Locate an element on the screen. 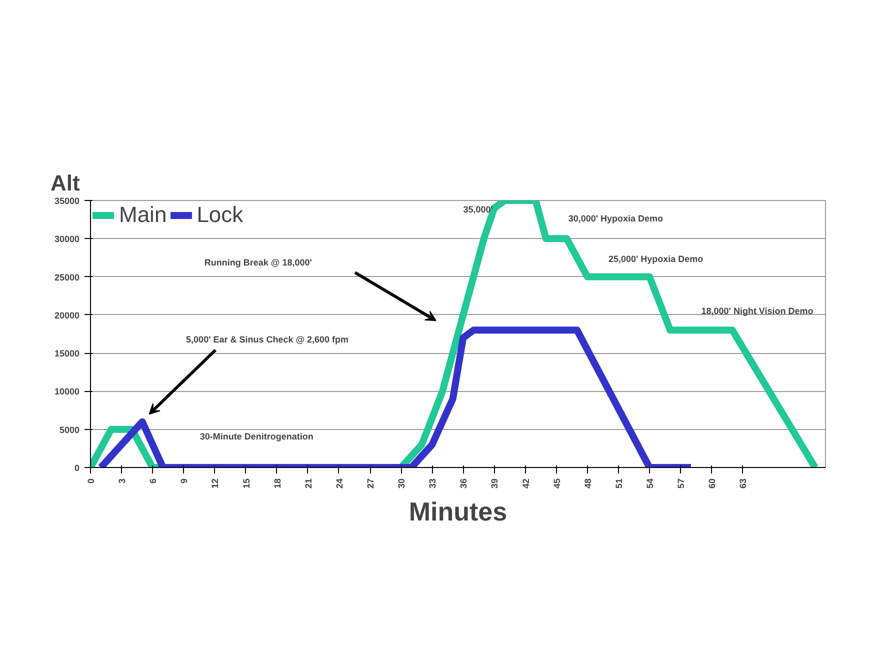 This screenshot has height=664, width=893. x-tick-label: 30 is located at coordinates (401, 483).